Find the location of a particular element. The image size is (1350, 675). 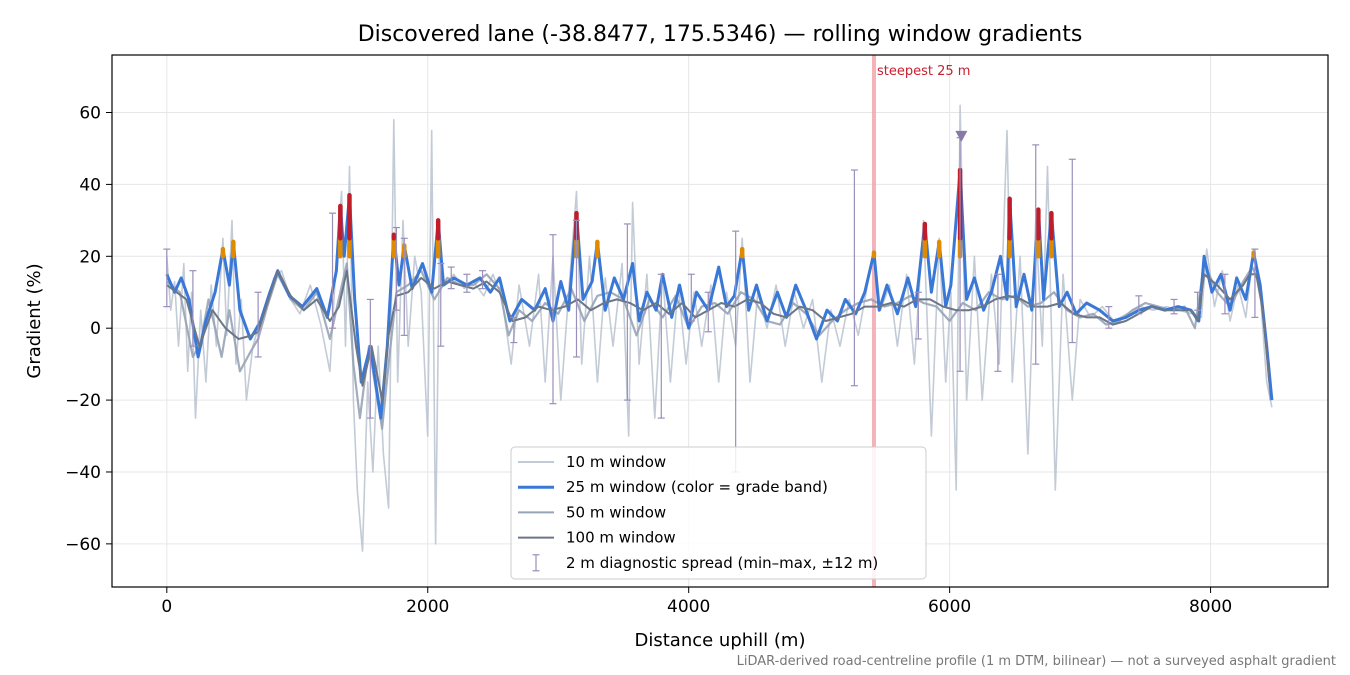

legend-box is located at coordinates (718, 513).